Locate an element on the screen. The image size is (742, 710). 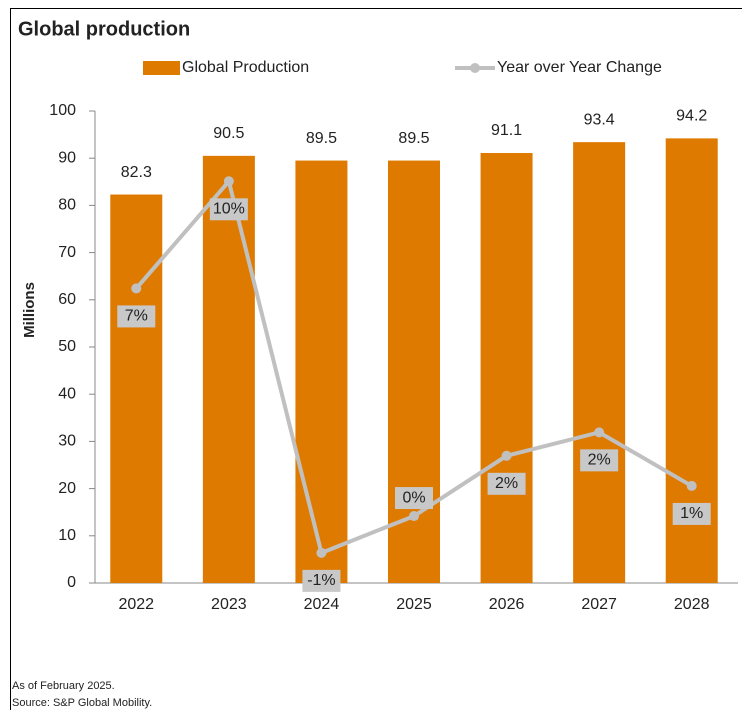
bar-value-label: 91.1 is located at coordinates (506, 130).